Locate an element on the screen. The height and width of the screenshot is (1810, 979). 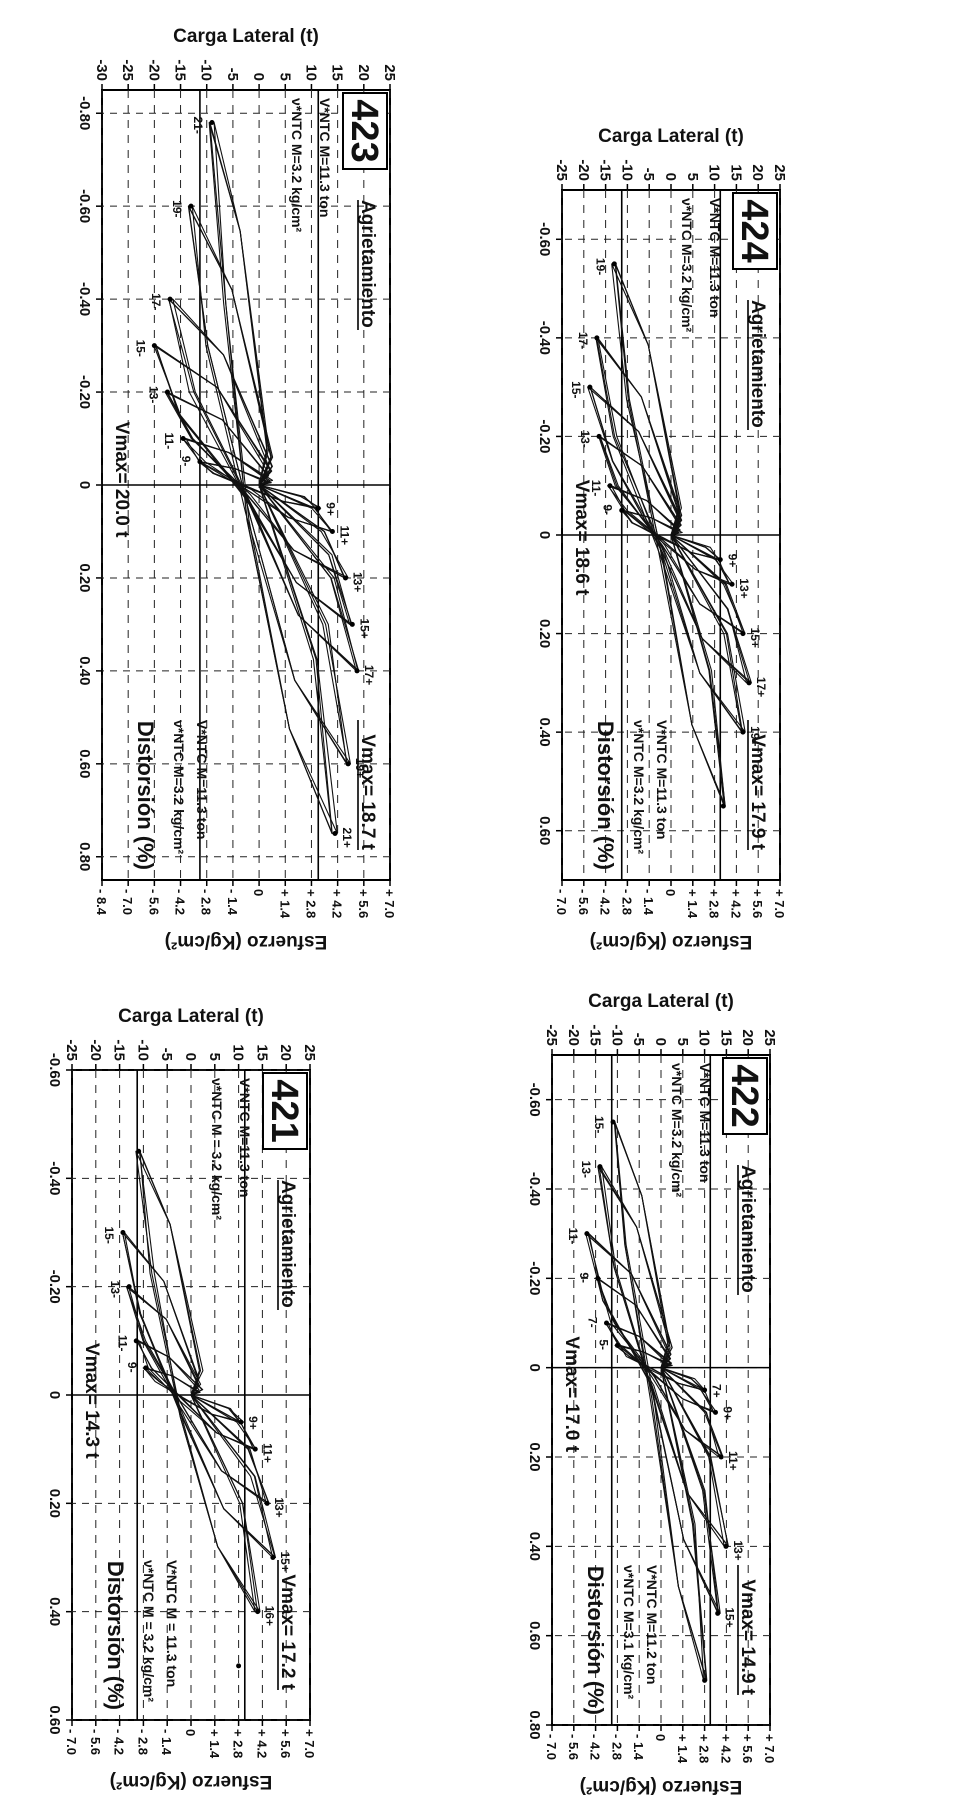
vmax-negative-label: Vmax= 14.3 t is located at coordinates (91, 1401).